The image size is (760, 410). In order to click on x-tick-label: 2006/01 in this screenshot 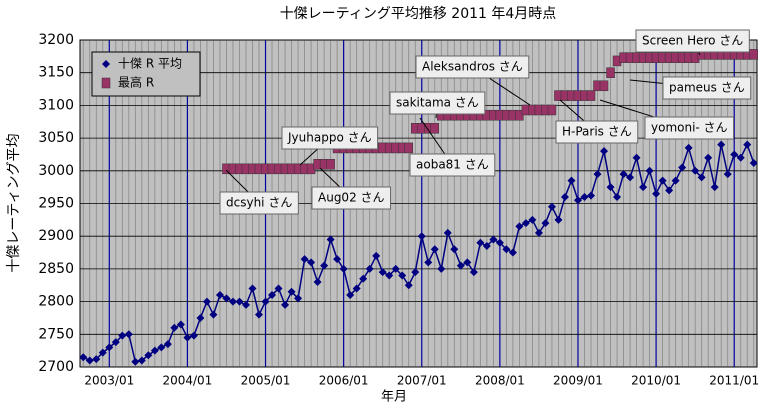, I will do `click(344, 381)`.